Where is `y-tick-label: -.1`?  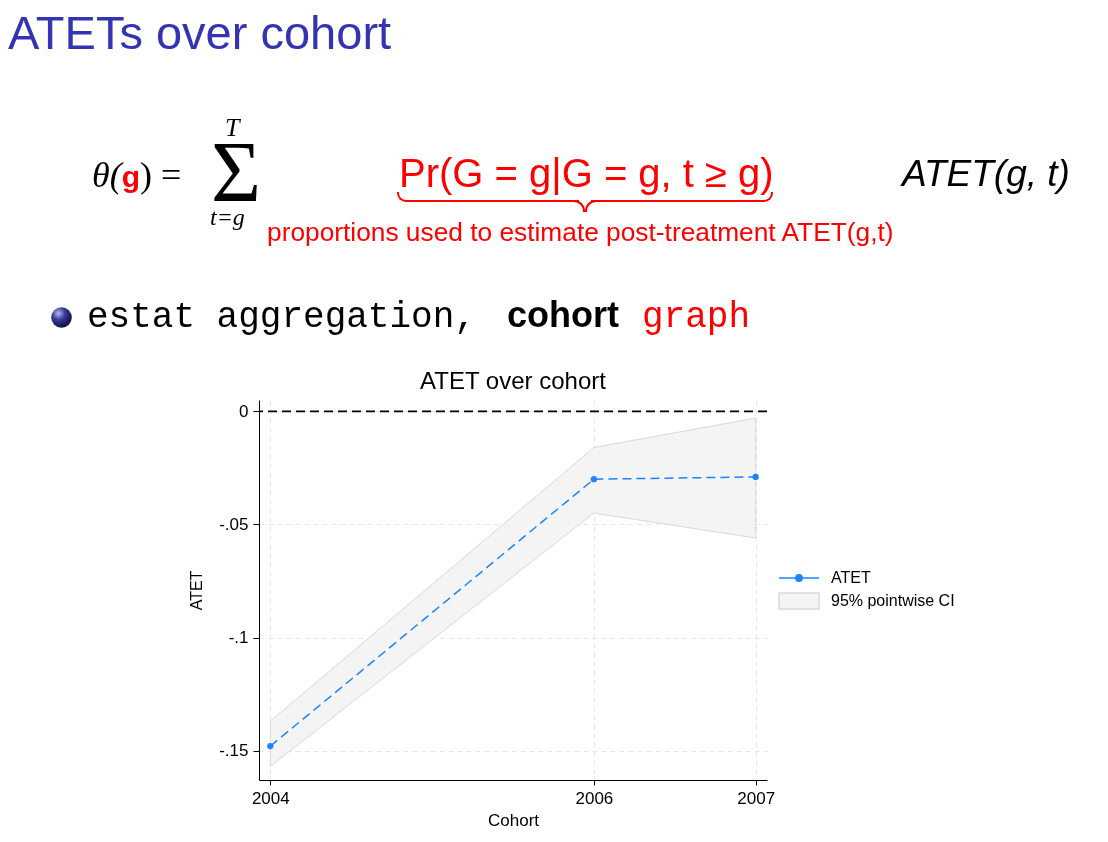 y-tick-label: -.1 is located at coordinates (238, 637).